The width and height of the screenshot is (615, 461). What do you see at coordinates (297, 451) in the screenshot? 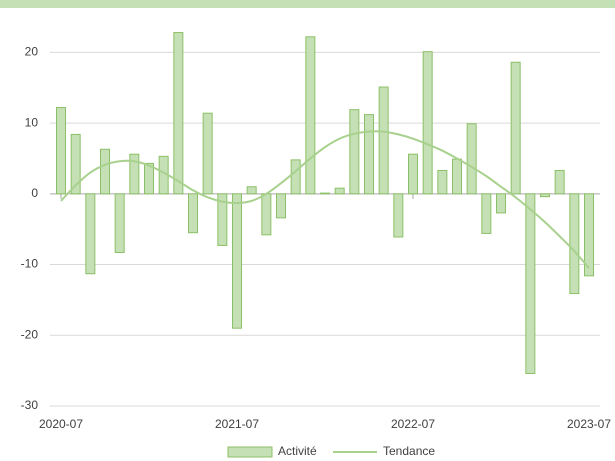
I see `legend-label: Activité` at bounding box center [297, 451].